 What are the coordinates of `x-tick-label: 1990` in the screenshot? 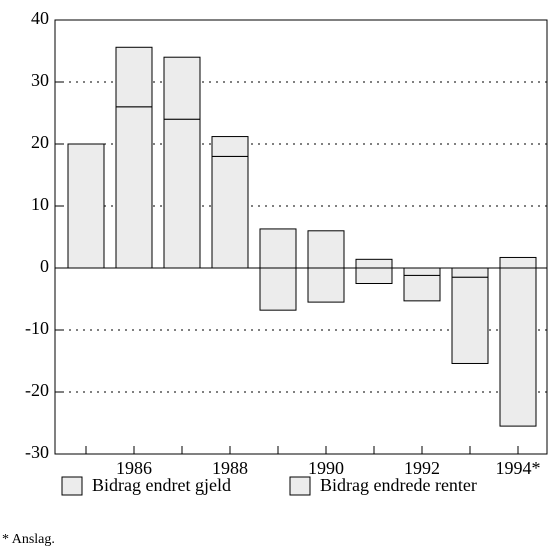 It's located at (326, 468).